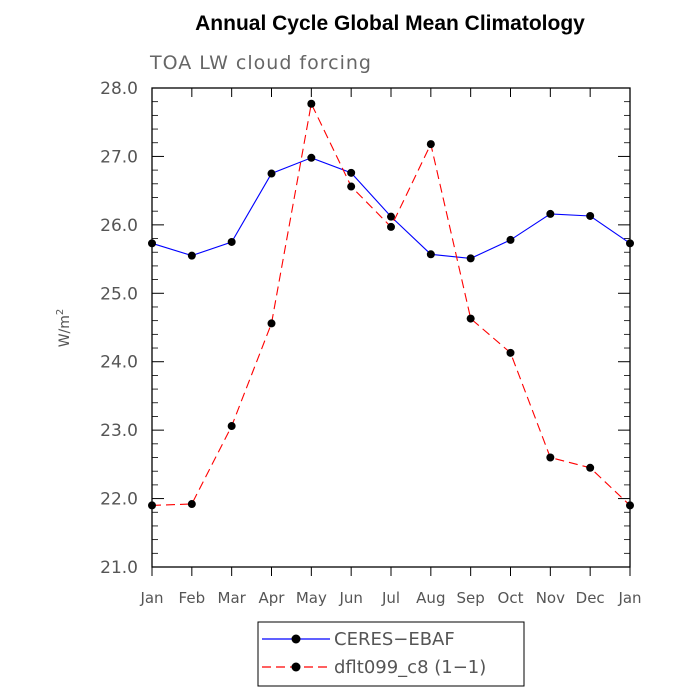  Describe the element at coordinates (260, 63) in the screenshot. I see `chart-subtitle: TOA LW cloud forcing` at that location.